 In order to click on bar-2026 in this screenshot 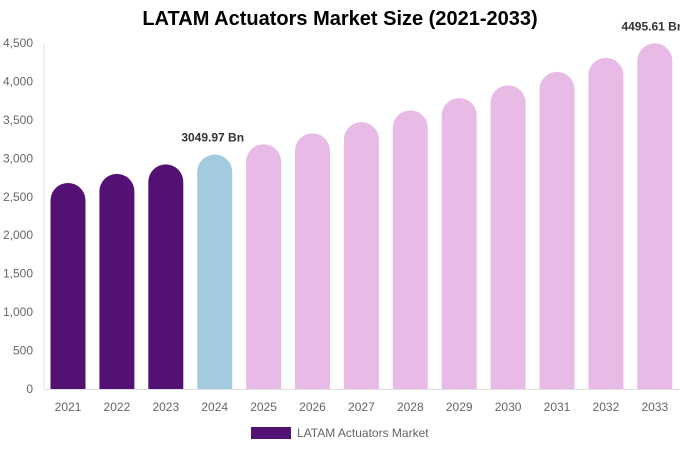, I will do `click(312, 261)`.